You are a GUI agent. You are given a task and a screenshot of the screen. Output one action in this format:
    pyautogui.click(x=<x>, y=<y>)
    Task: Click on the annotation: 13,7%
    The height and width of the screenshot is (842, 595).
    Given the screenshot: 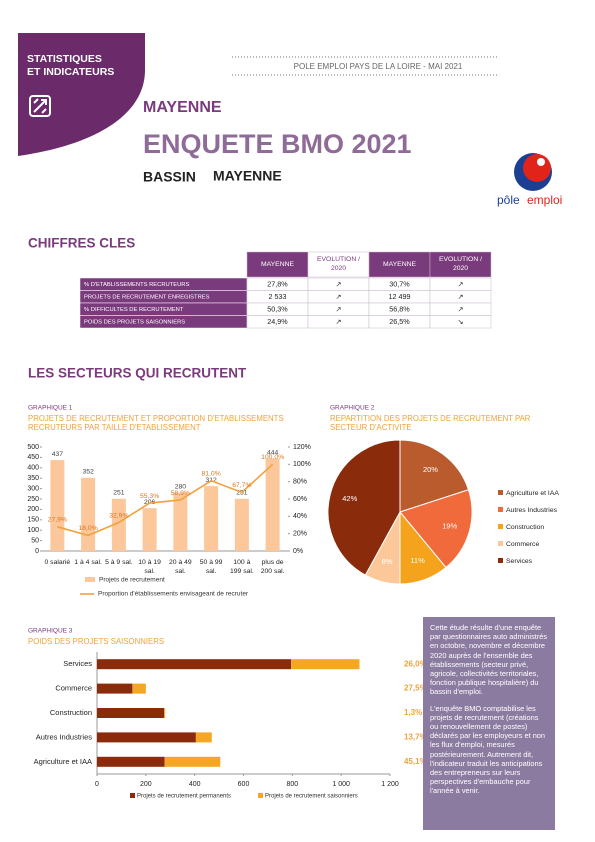 What is the action you would take?
    pyautogui.click(x=415, y=737)
    